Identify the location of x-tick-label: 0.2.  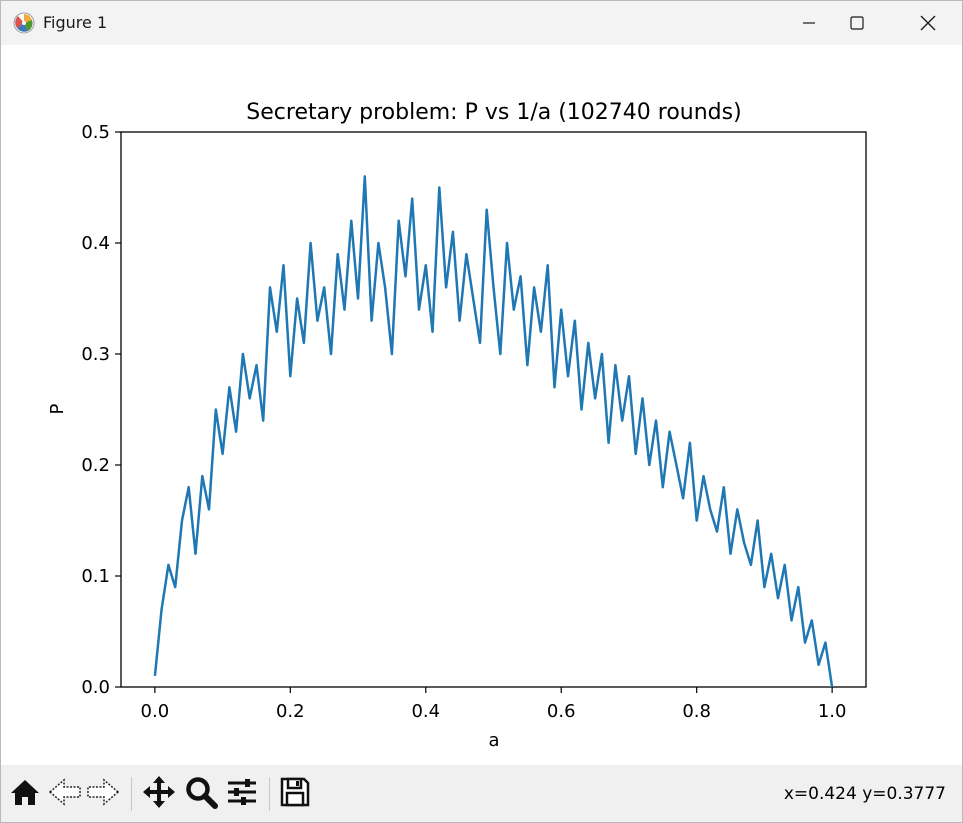
(290, 711).